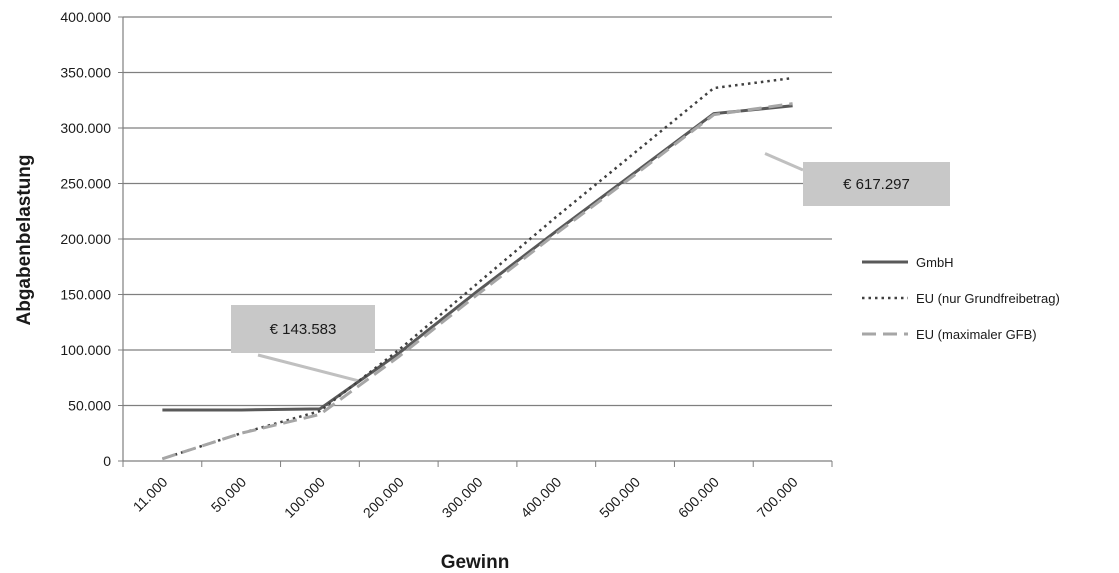 Image resolution: width=1119 pixels, height=573 pixels. Describe the element at coordinates (976, 334) in the screenshot. I see `legend-label: EU (maximaler GFB)` at that location.